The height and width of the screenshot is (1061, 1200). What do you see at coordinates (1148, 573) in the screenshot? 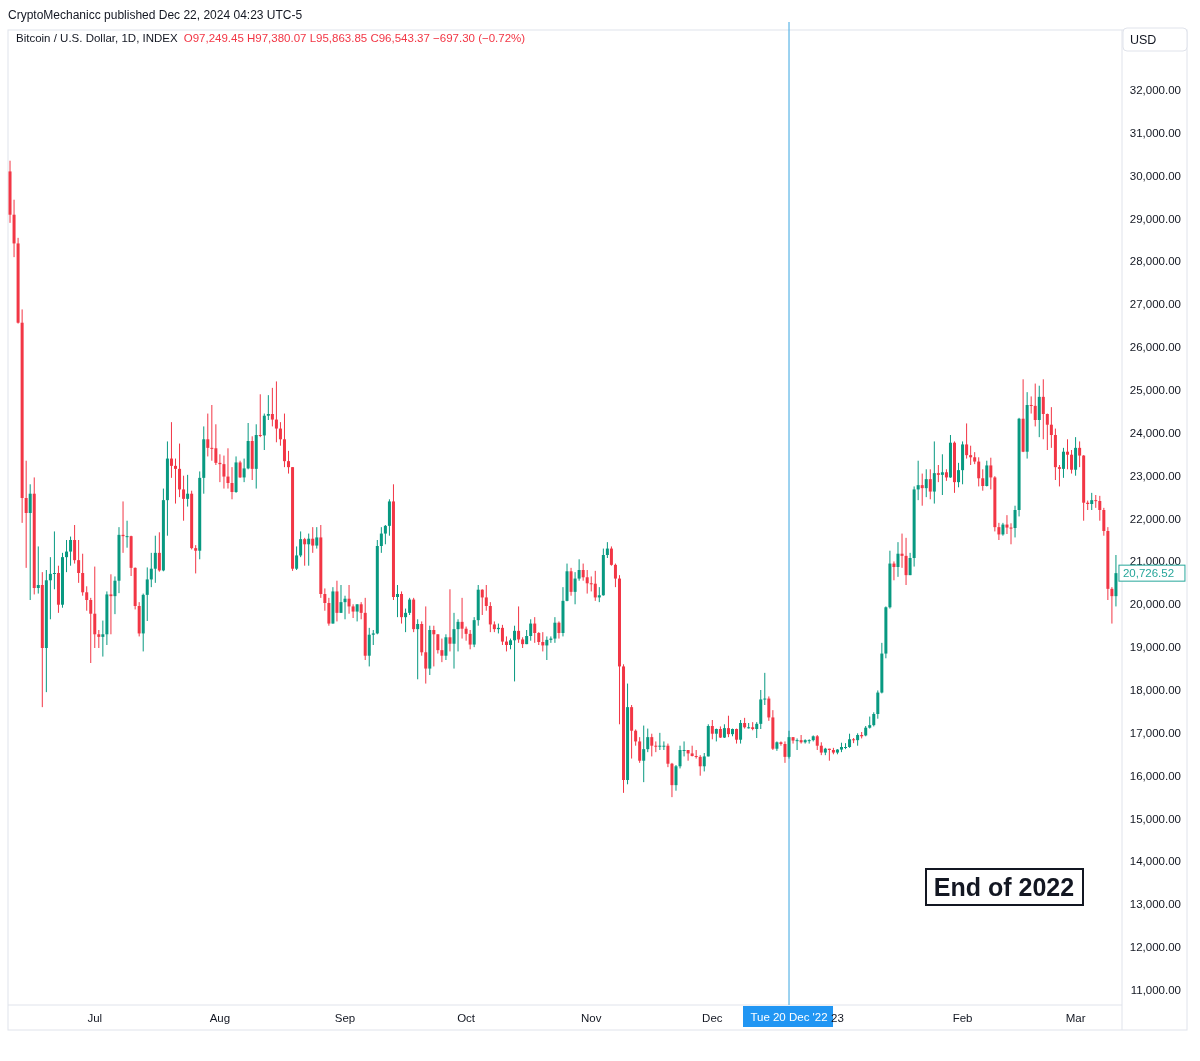
I see `annotation: 20,726.52` at bounding box center [1148, 573].